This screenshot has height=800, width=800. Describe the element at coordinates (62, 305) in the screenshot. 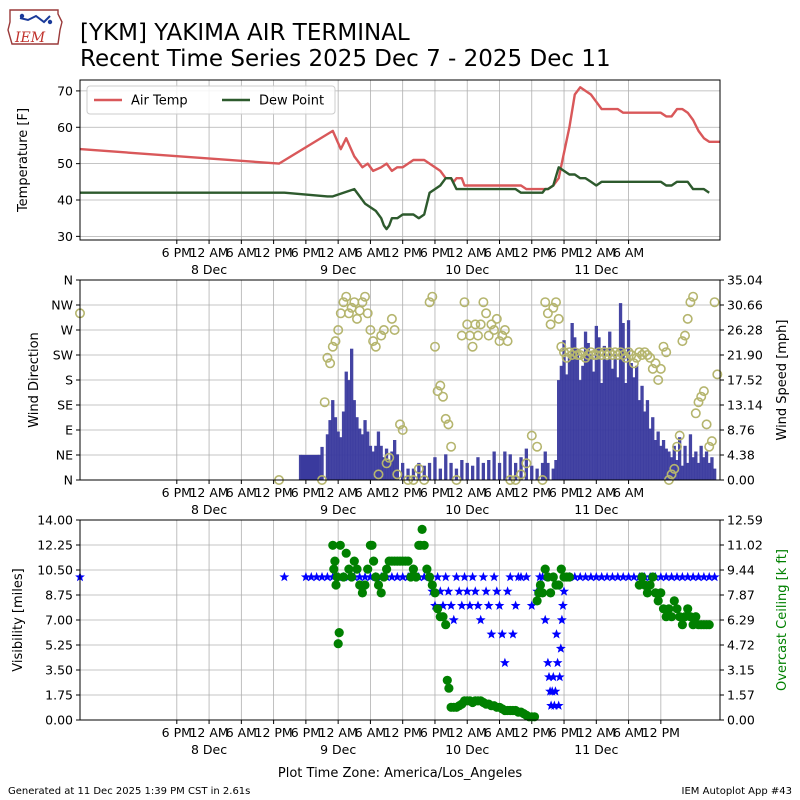

I see `y-tick-label: NW` at that location.